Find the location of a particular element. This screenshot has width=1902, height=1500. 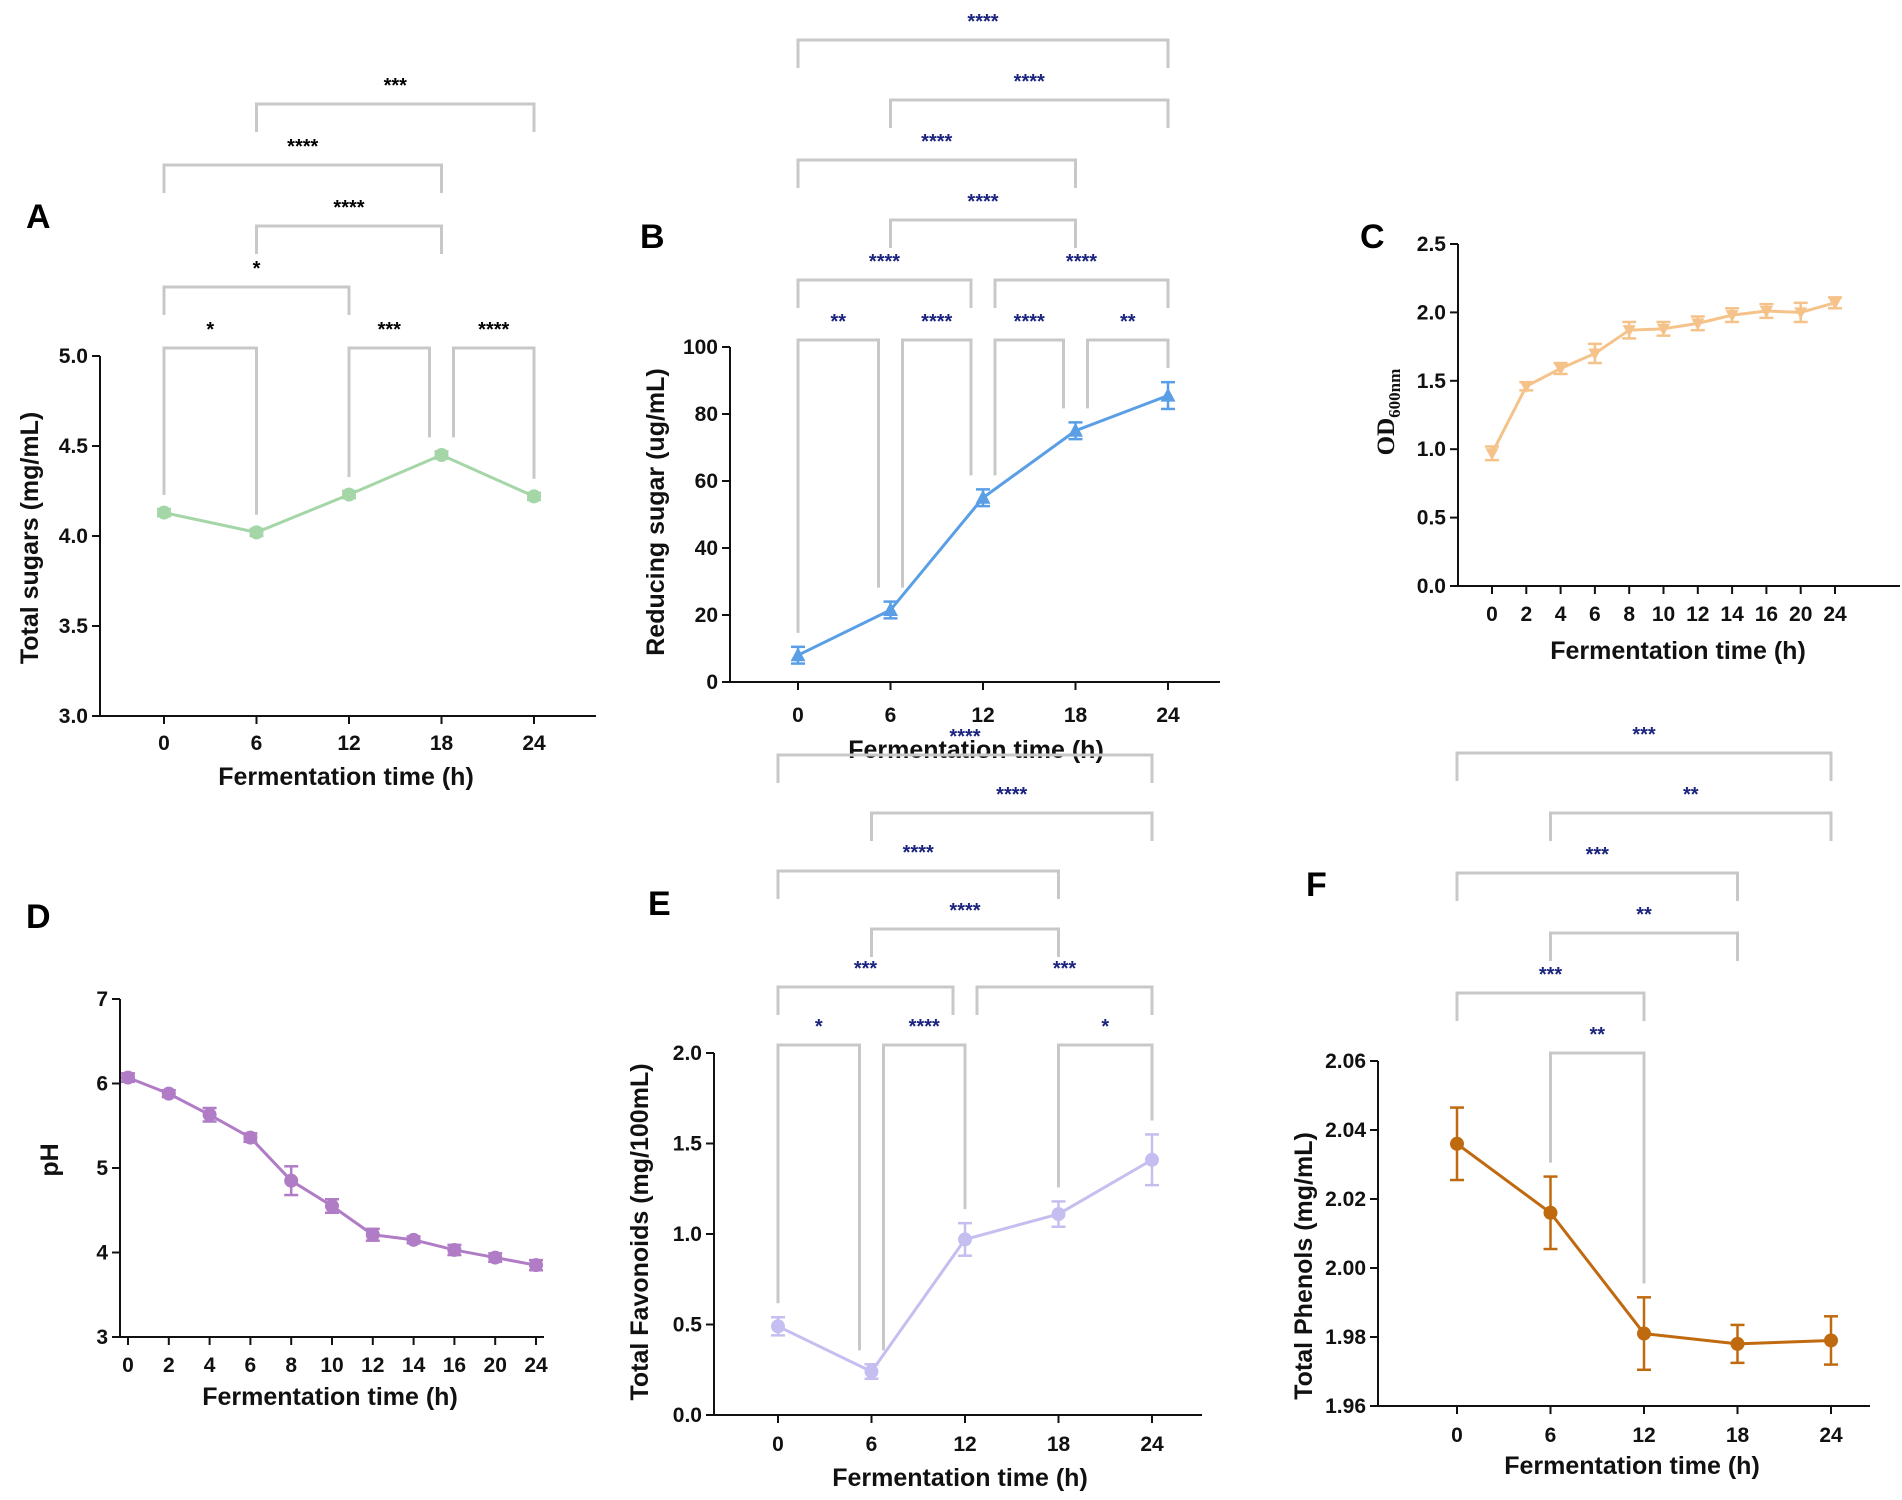

panel-e-data-point is located at coordinates (778, 1326).